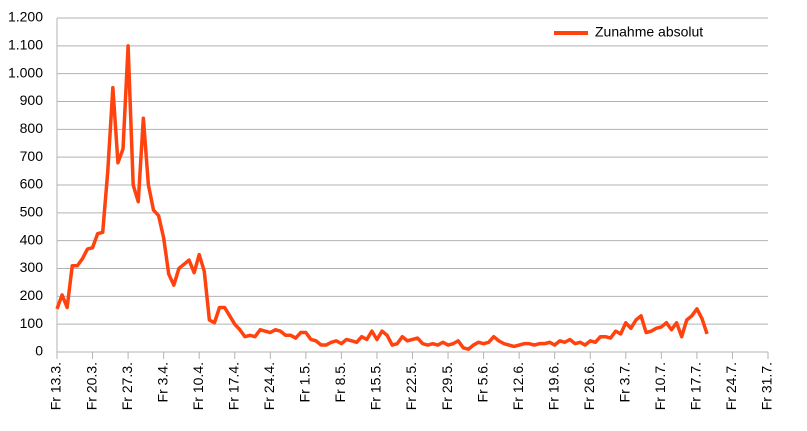 The width and height of the screenshot is (807, 431). I want to click on x-tick-label: Fr 10.4., so click(198, 386).